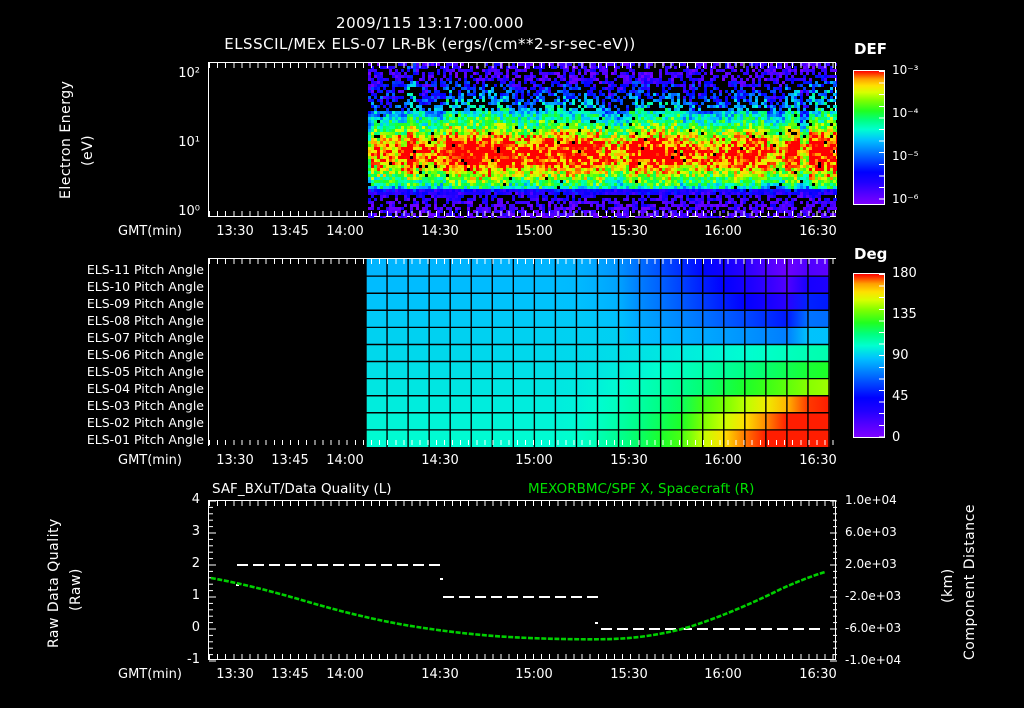 This screenshot has height=708, width=1024. I want to click on pitch-row-label-els07: ELS-07 Pitch Angle, so click(145, 337).